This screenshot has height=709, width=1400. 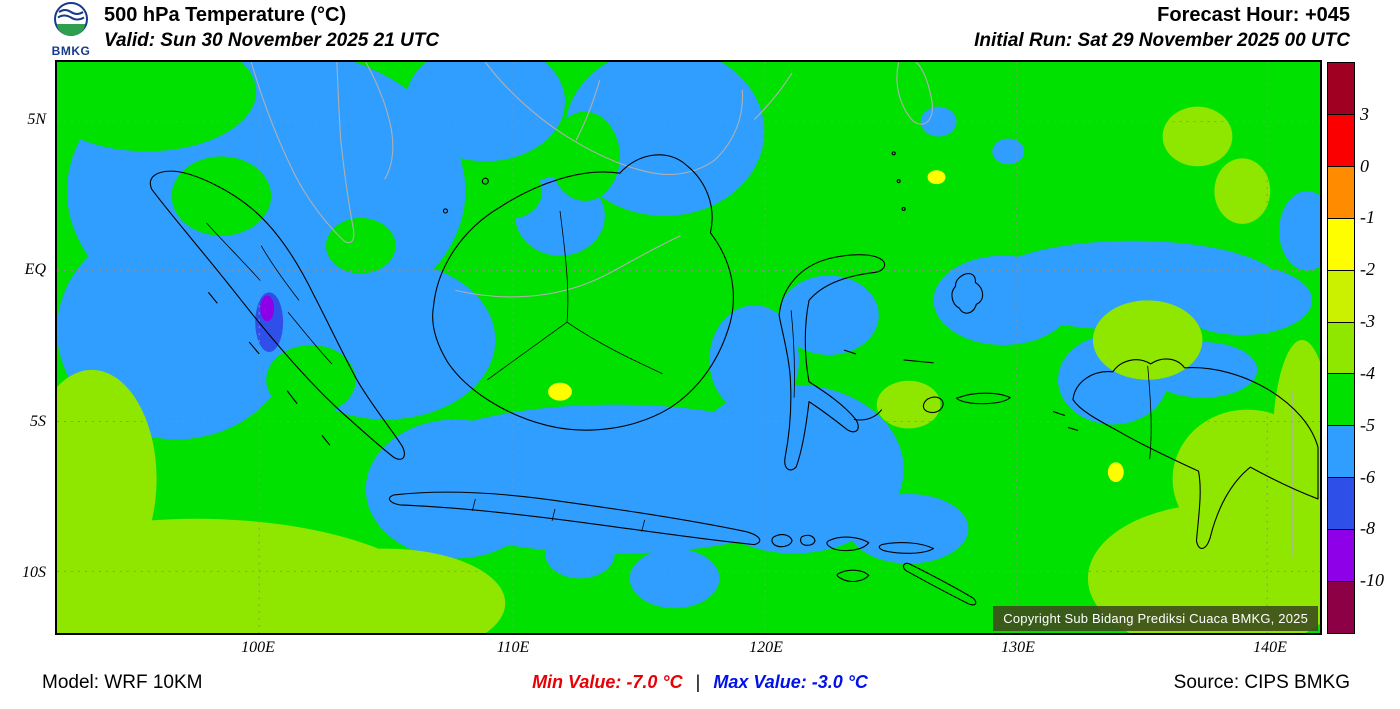 What do you see at coordinates (36, 119) in the screenshot?
I see `lat-label-5n: 5N` at bounding box center [36, 119].